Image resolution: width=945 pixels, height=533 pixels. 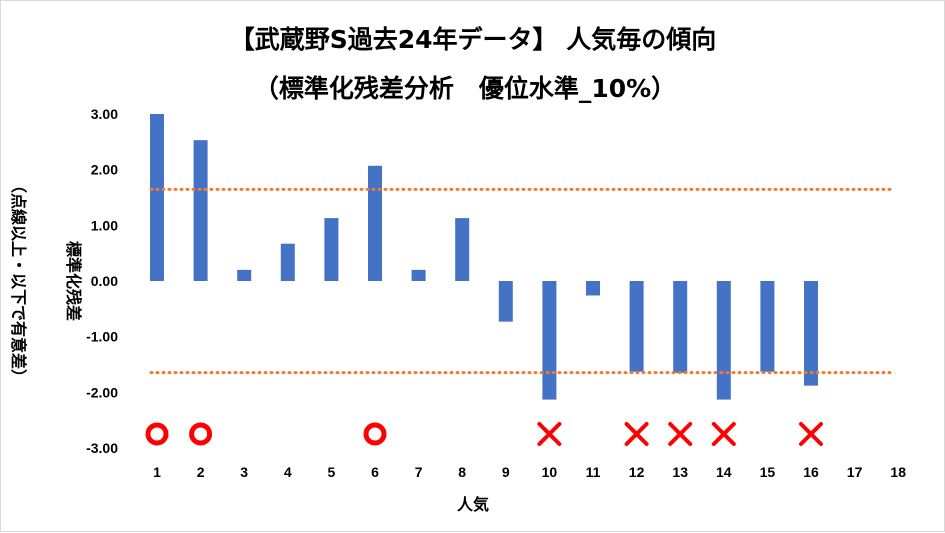 I want to click on x-tick-label: 12, so click(x=637, y=472).